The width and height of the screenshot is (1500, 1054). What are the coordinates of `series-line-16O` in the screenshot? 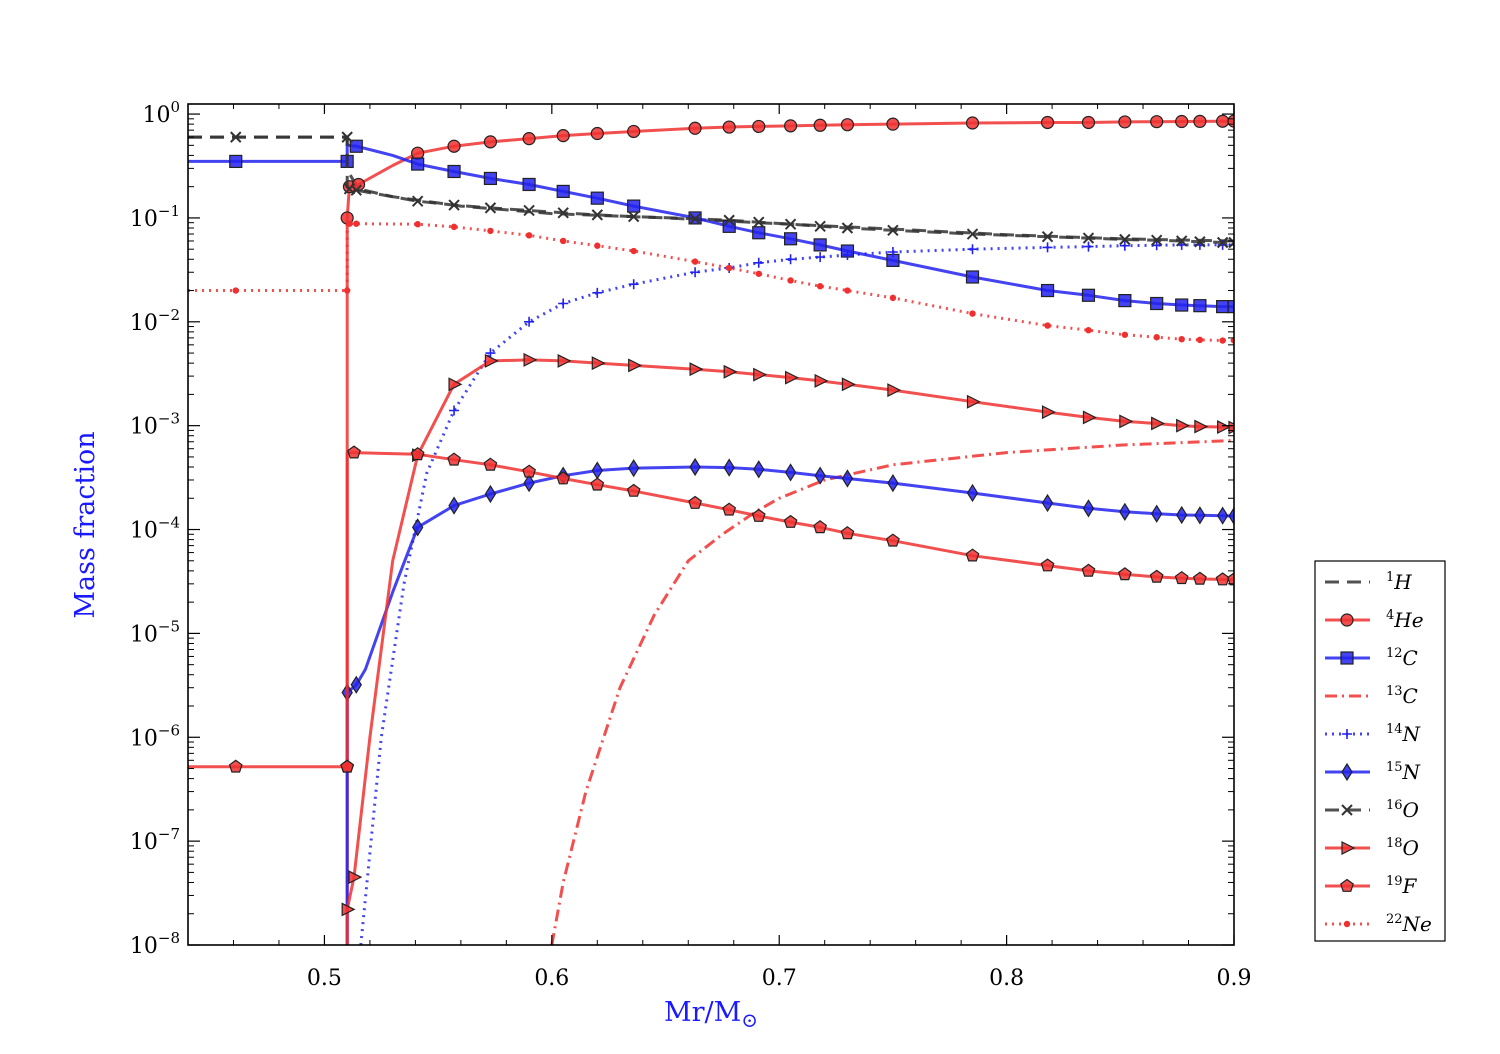 It's located at (711, 189).